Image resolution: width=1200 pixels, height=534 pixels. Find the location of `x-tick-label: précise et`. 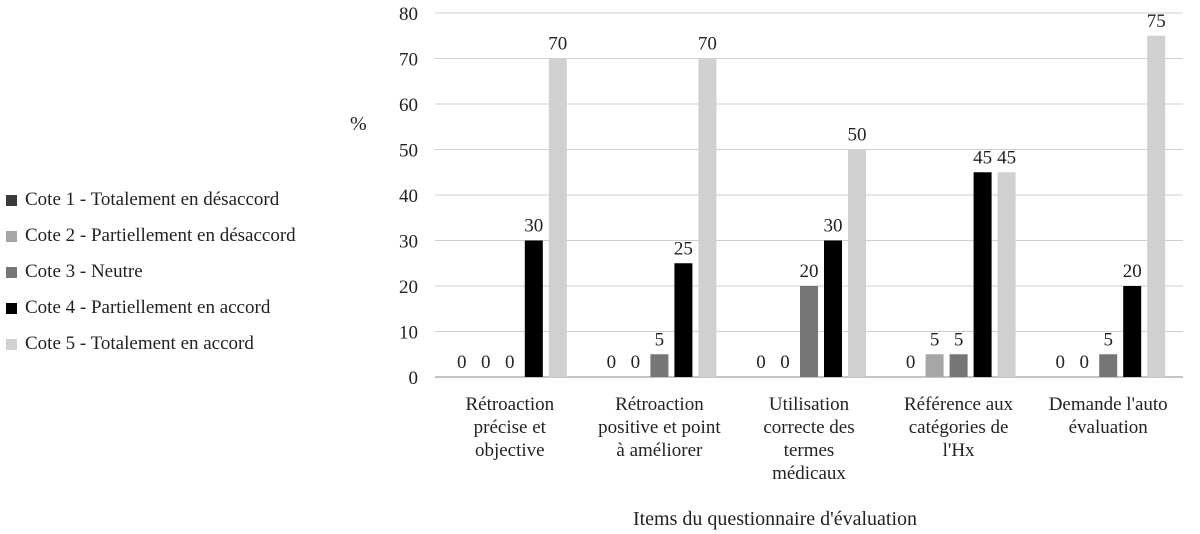

x-tick-label: précise et is located at coordinates (510, 427).